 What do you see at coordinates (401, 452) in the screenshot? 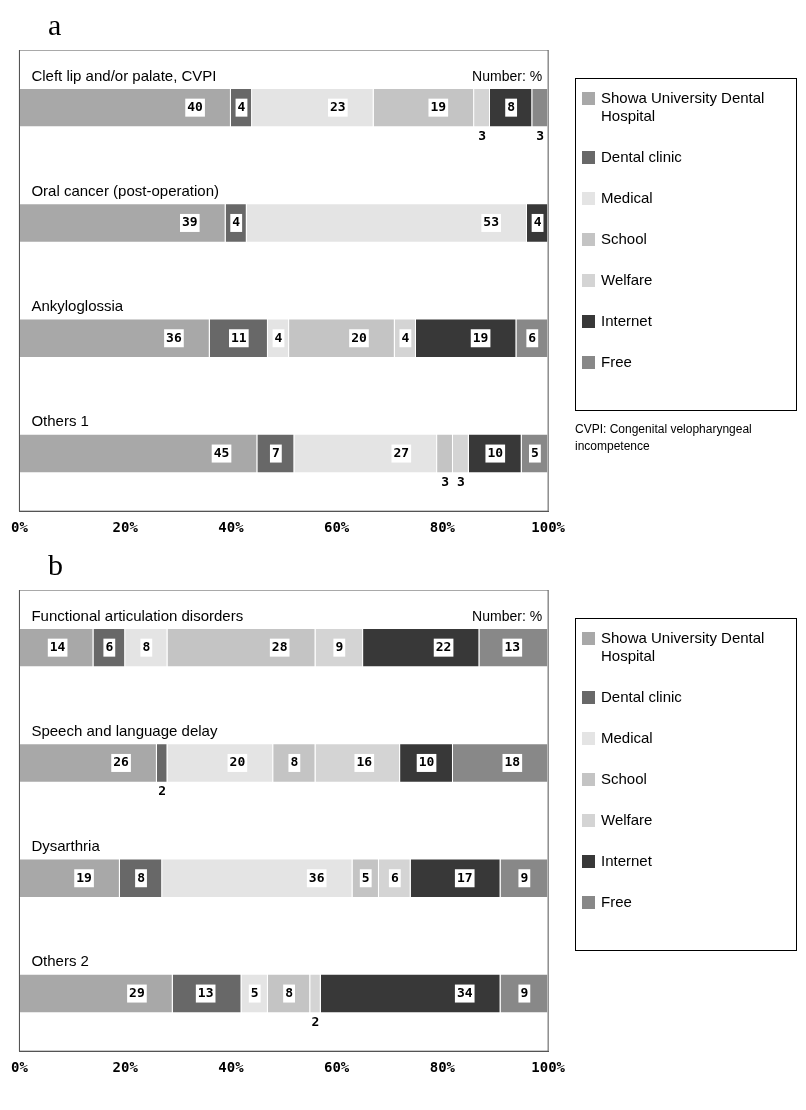
I see `data-label: 27` at bounding box center [401, 452].